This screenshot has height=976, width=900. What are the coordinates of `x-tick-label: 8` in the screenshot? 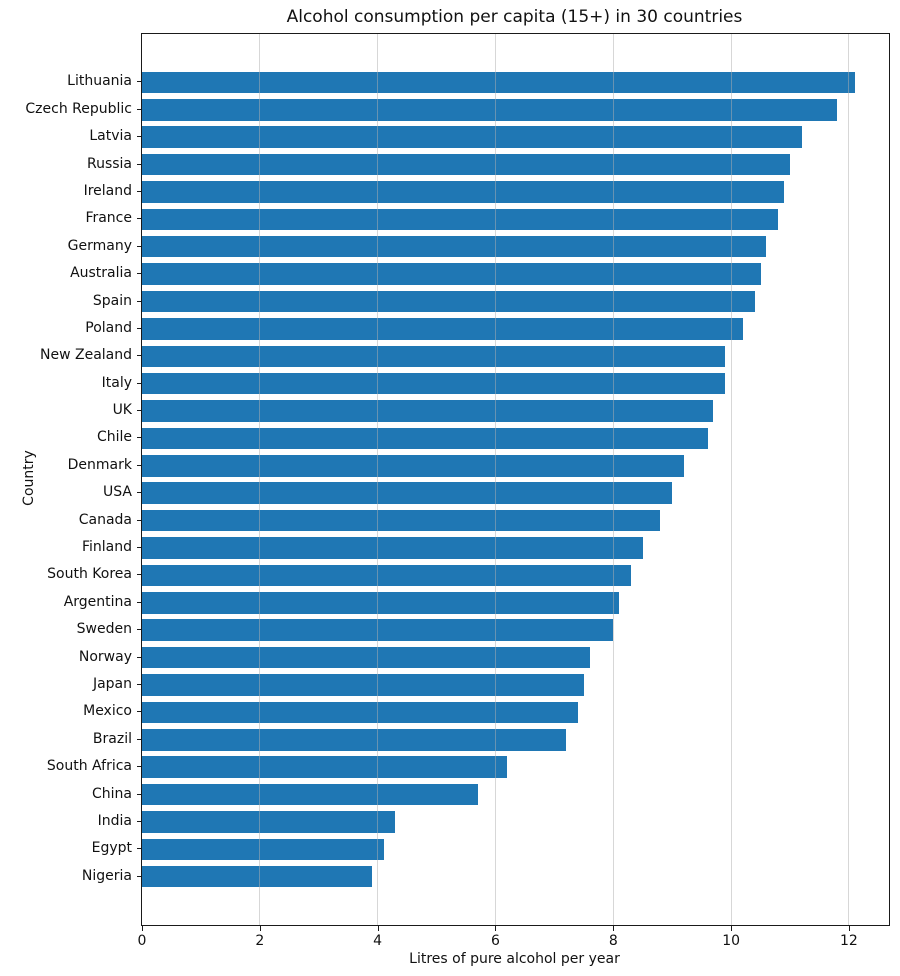 It's located at (613, 941).